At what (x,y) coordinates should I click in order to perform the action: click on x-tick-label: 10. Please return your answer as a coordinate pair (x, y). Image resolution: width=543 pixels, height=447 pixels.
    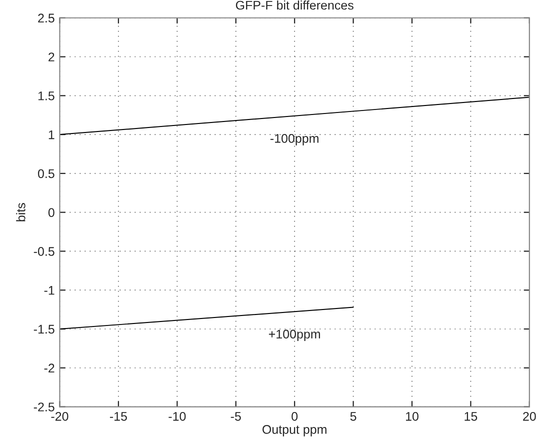
    Looking at the image, I should click on (412, 416).